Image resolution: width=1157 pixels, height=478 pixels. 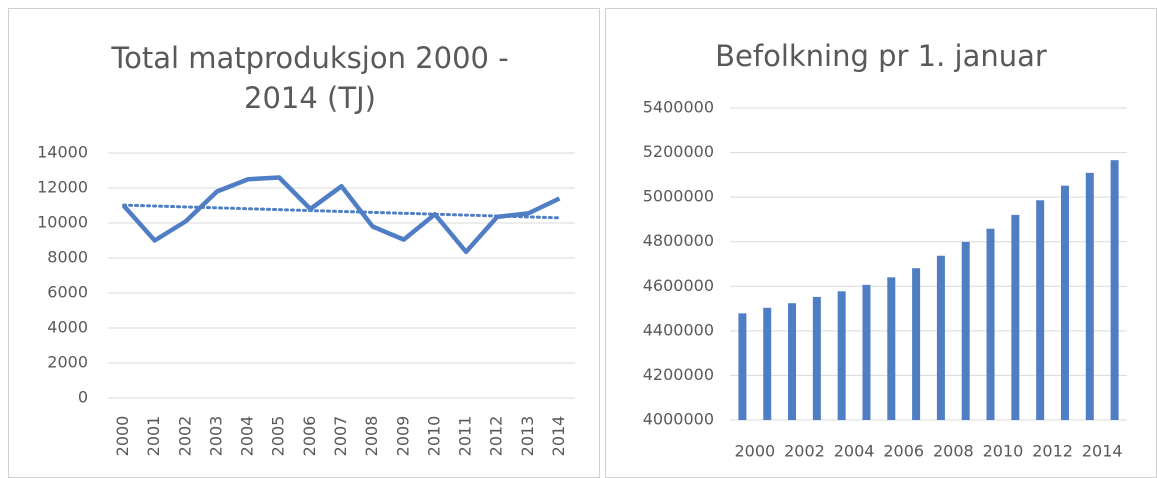 What do you see at coordinates (678, 329) in the screenshot?
I see `y-tick-label: 4400000` at bounding box center [678, 329].